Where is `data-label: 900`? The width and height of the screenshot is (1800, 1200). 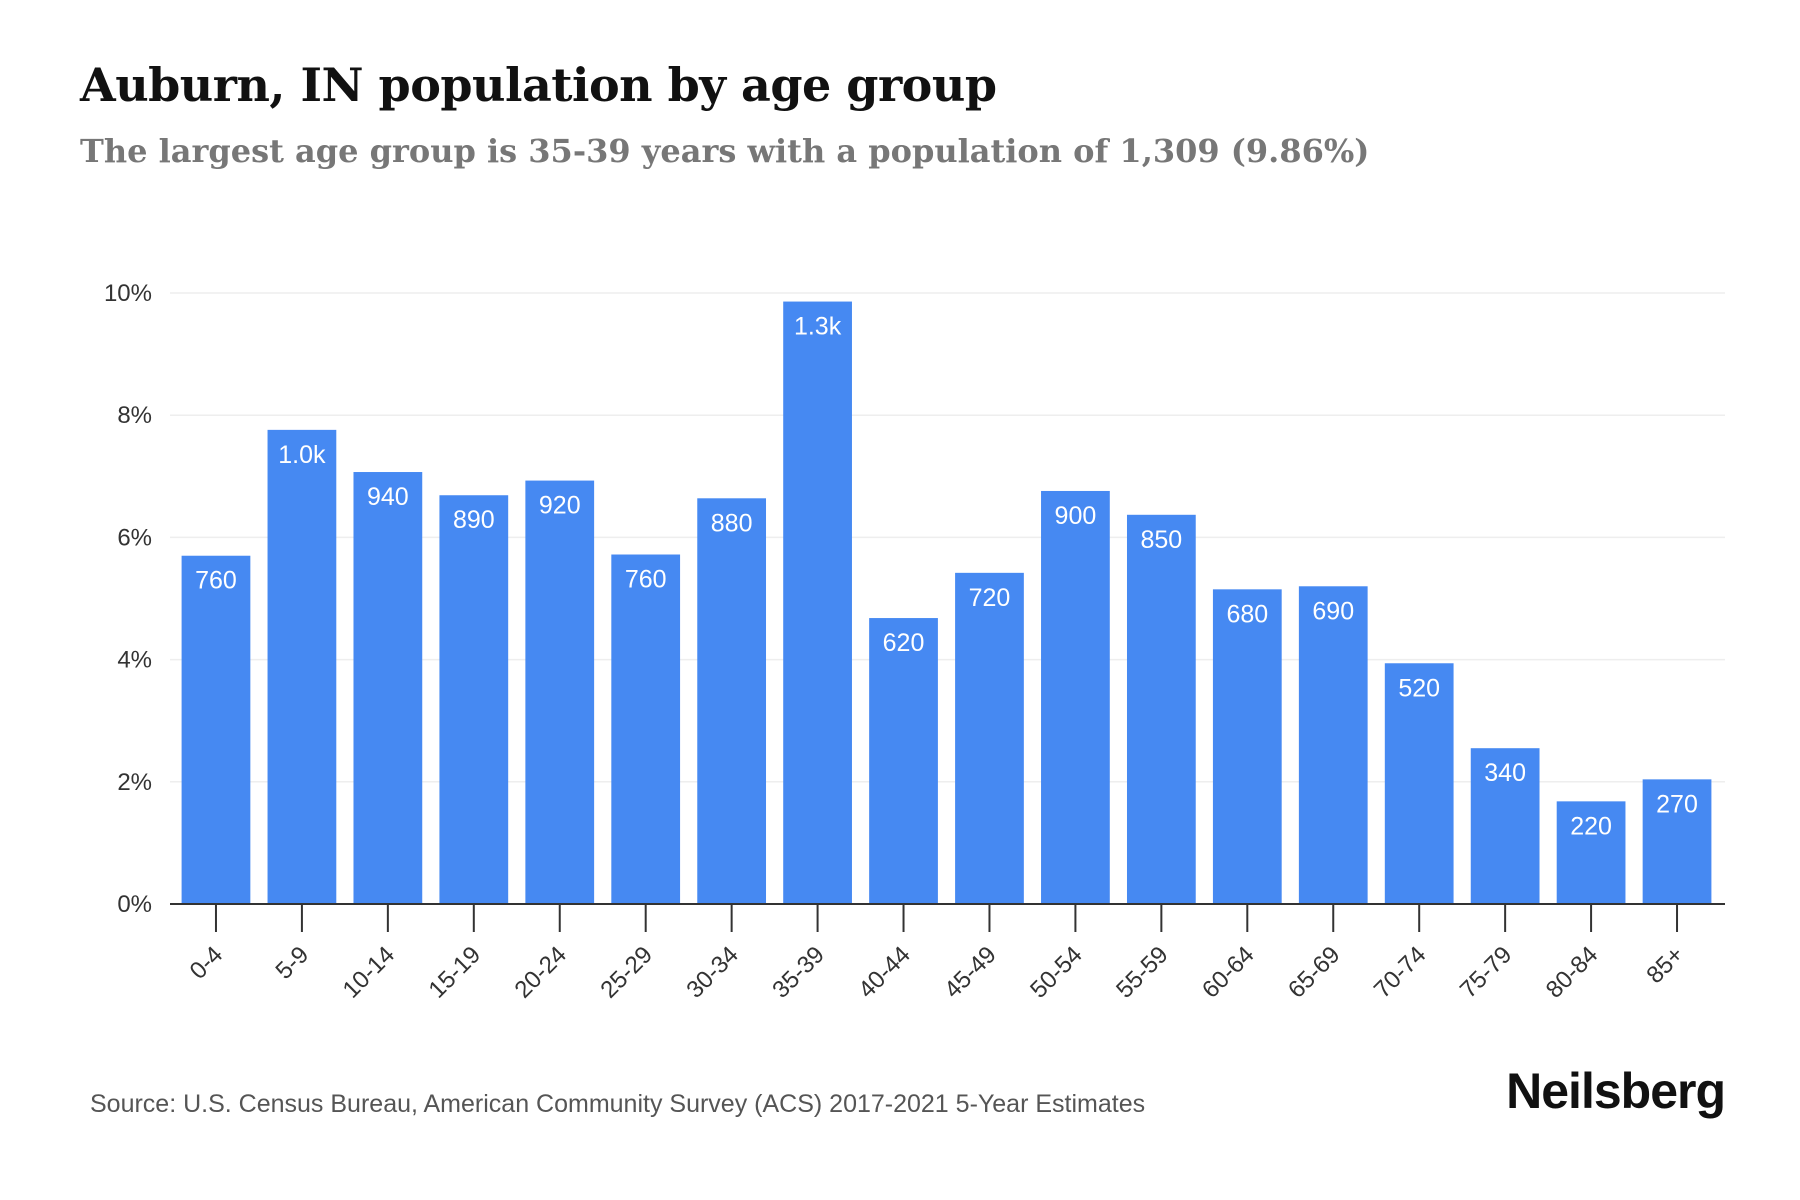
data-label: 900 is located at coordinates (1076, 516).